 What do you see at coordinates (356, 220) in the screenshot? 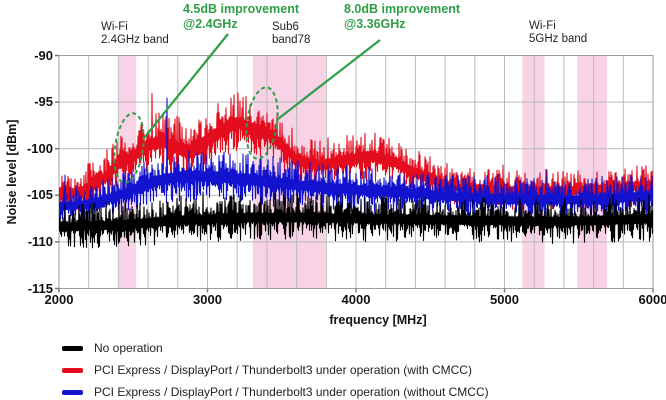
I see `trace-no-operation` at bounding box center [356, 220].